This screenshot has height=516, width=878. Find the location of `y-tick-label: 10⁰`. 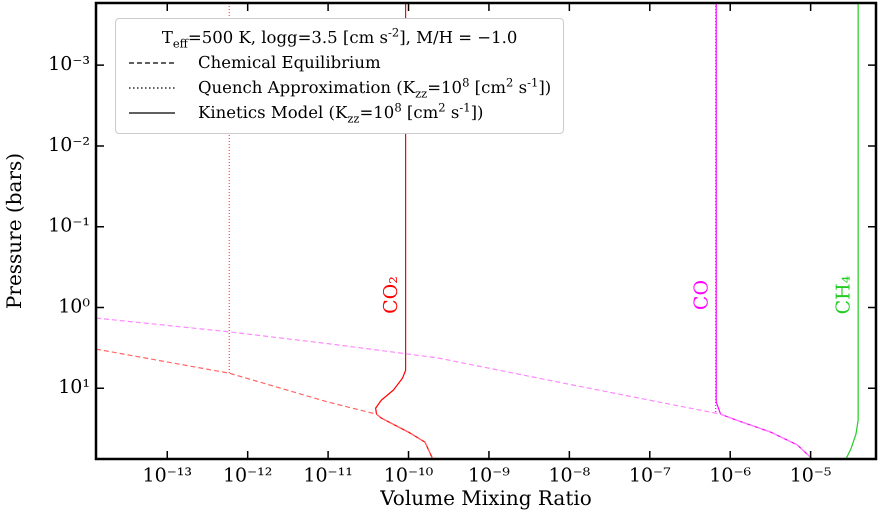

y-tick-label: 10⁰ is located at coordinates (74, 306).